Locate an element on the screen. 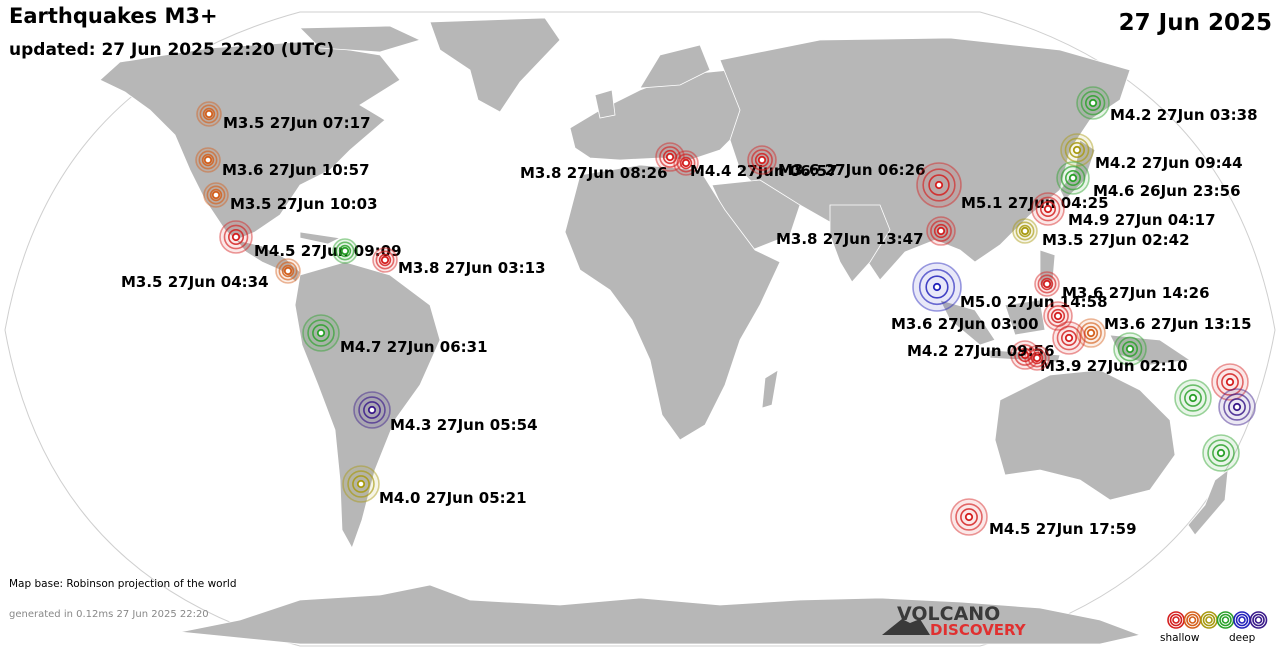 The height and width of the screenshot is (651, 1280). brand-volcano: VOLCANO is located at coordinates (949, 614).